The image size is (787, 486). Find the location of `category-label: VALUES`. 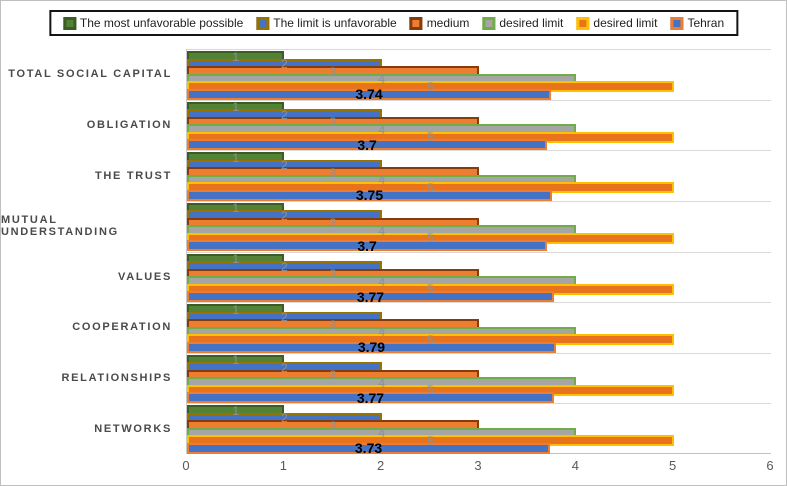

category-label: VALUES is located at coordinates (90, 277).